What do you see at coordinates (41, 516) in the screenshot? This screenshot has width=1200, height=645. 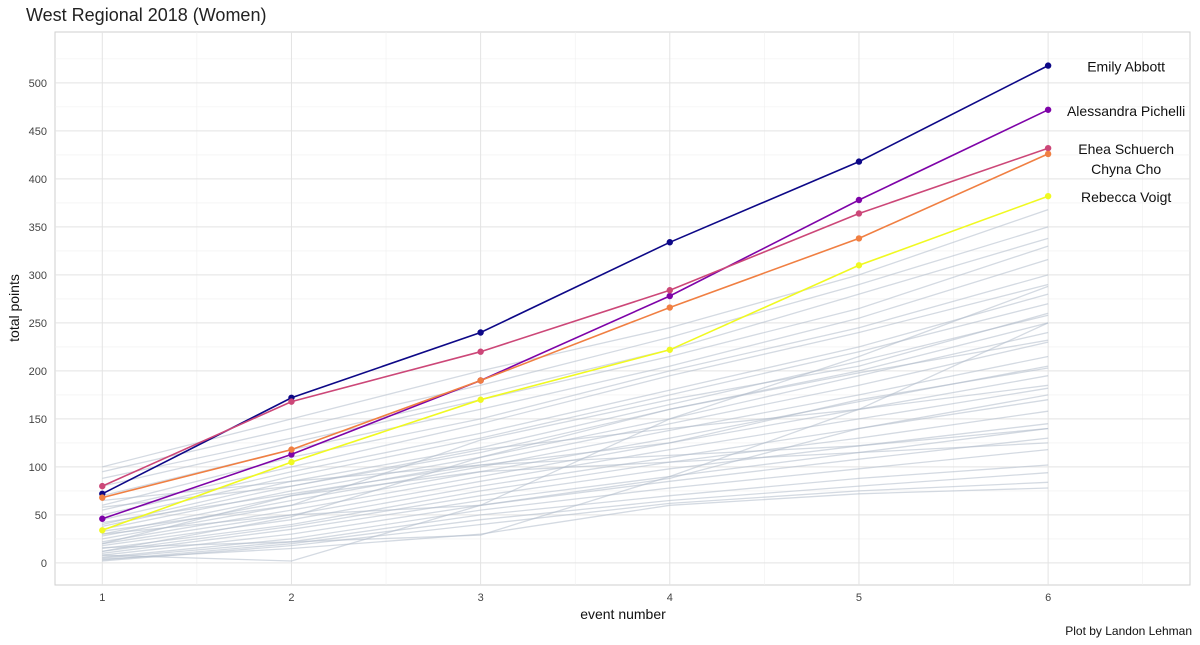 I see `y-tick-label: 50` at bounding box center [41, 516].